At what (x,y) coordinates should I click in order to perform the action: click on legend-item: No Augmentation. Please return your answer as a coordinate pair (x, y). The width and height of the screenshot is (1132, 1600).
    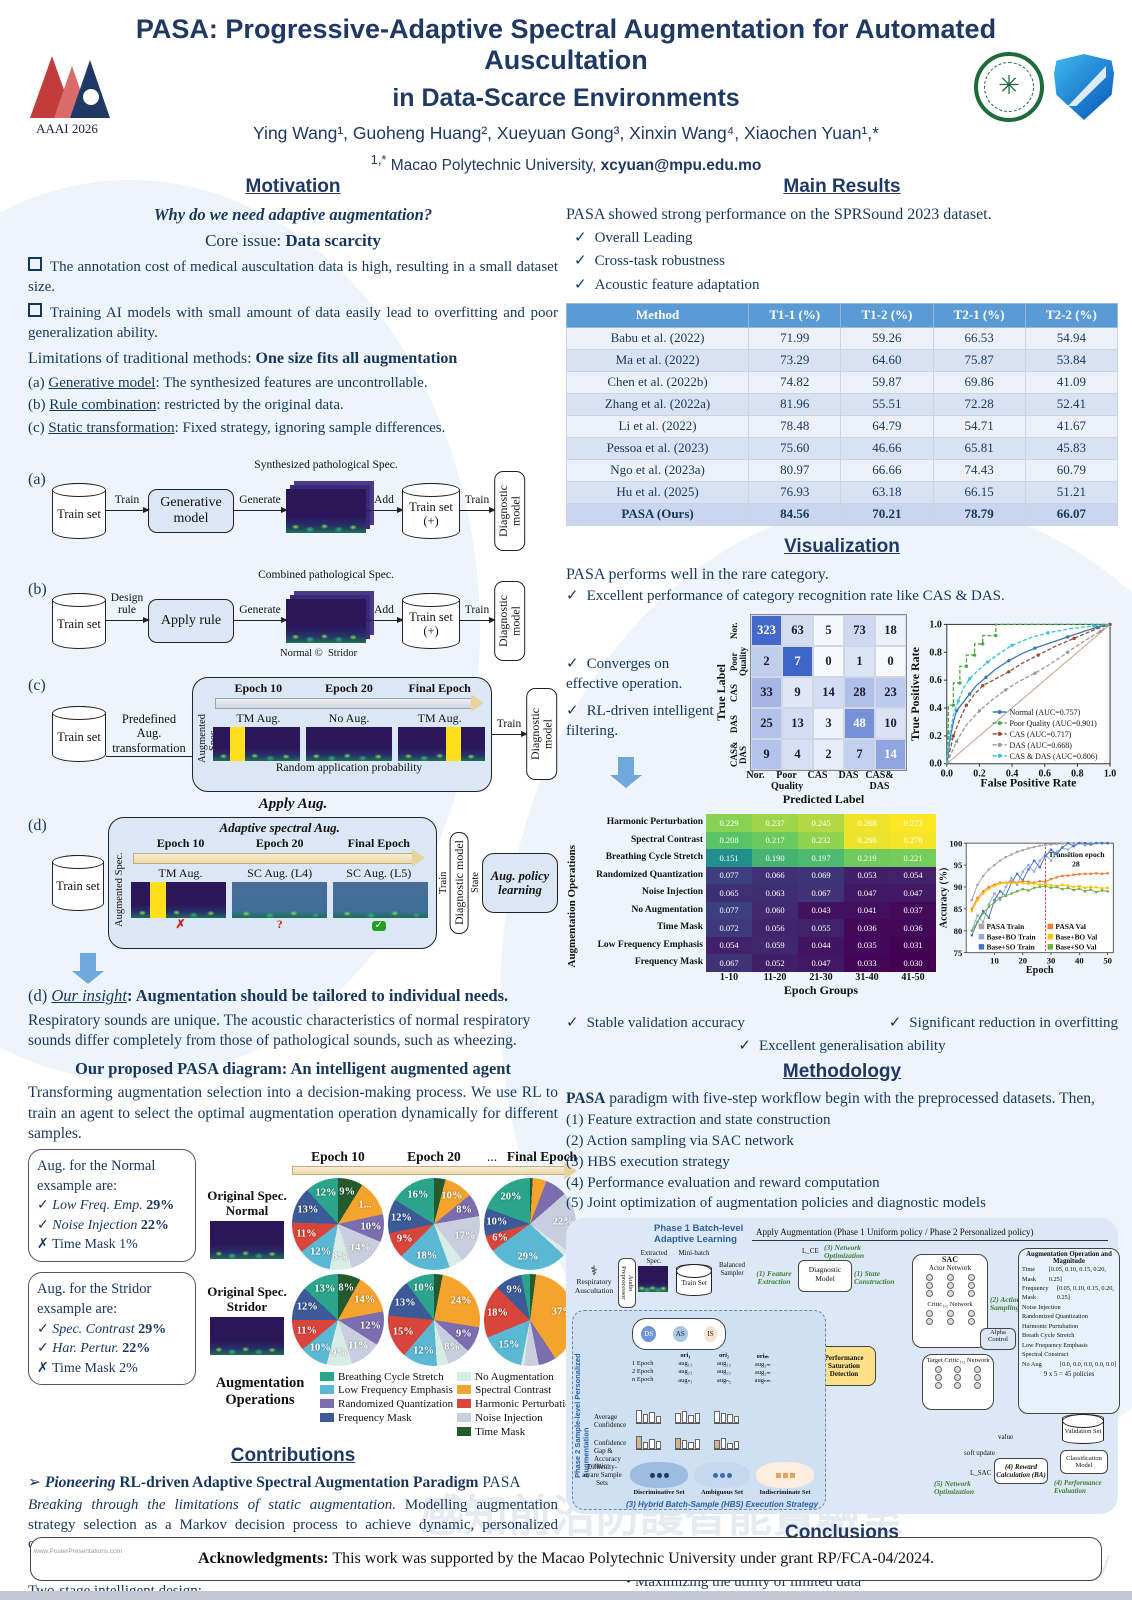
    Looking at the image, I should click on (516, 1378).